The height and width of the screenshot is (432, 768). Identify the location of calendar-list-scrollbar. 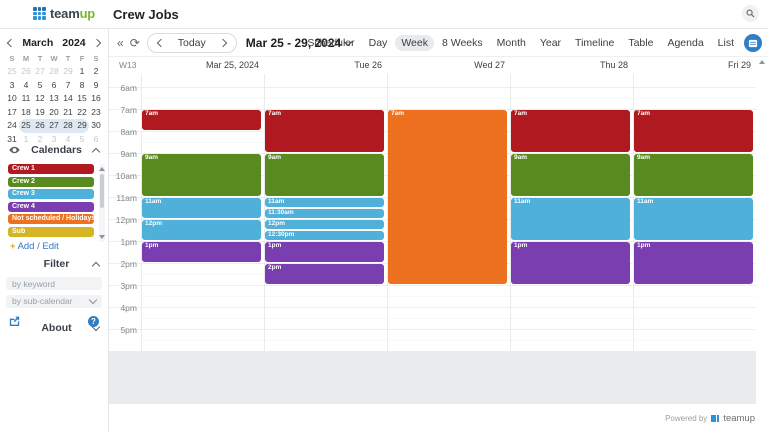
(102, 203).